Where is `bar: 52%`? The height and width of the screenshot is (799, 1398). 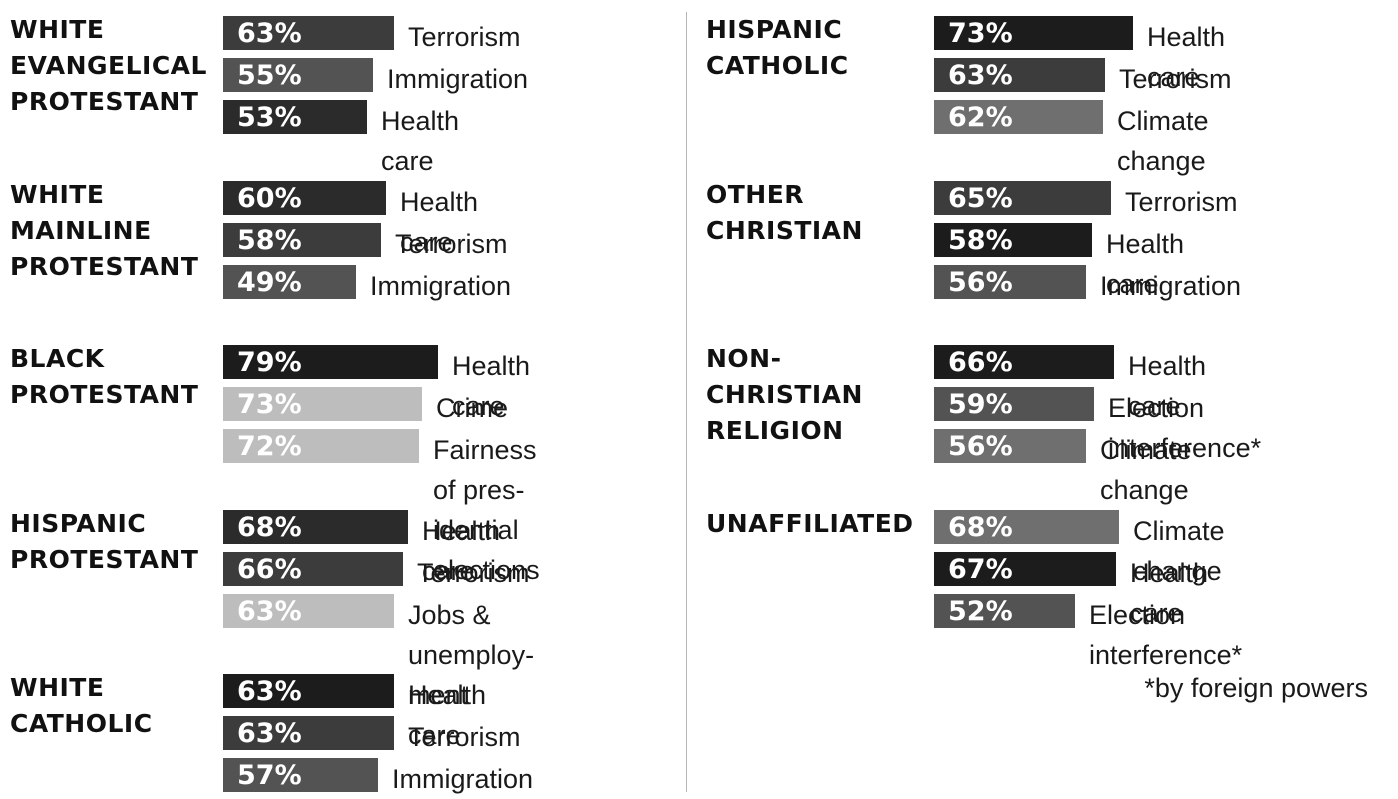
bar: 52% is located at coordinates (1004, 611).